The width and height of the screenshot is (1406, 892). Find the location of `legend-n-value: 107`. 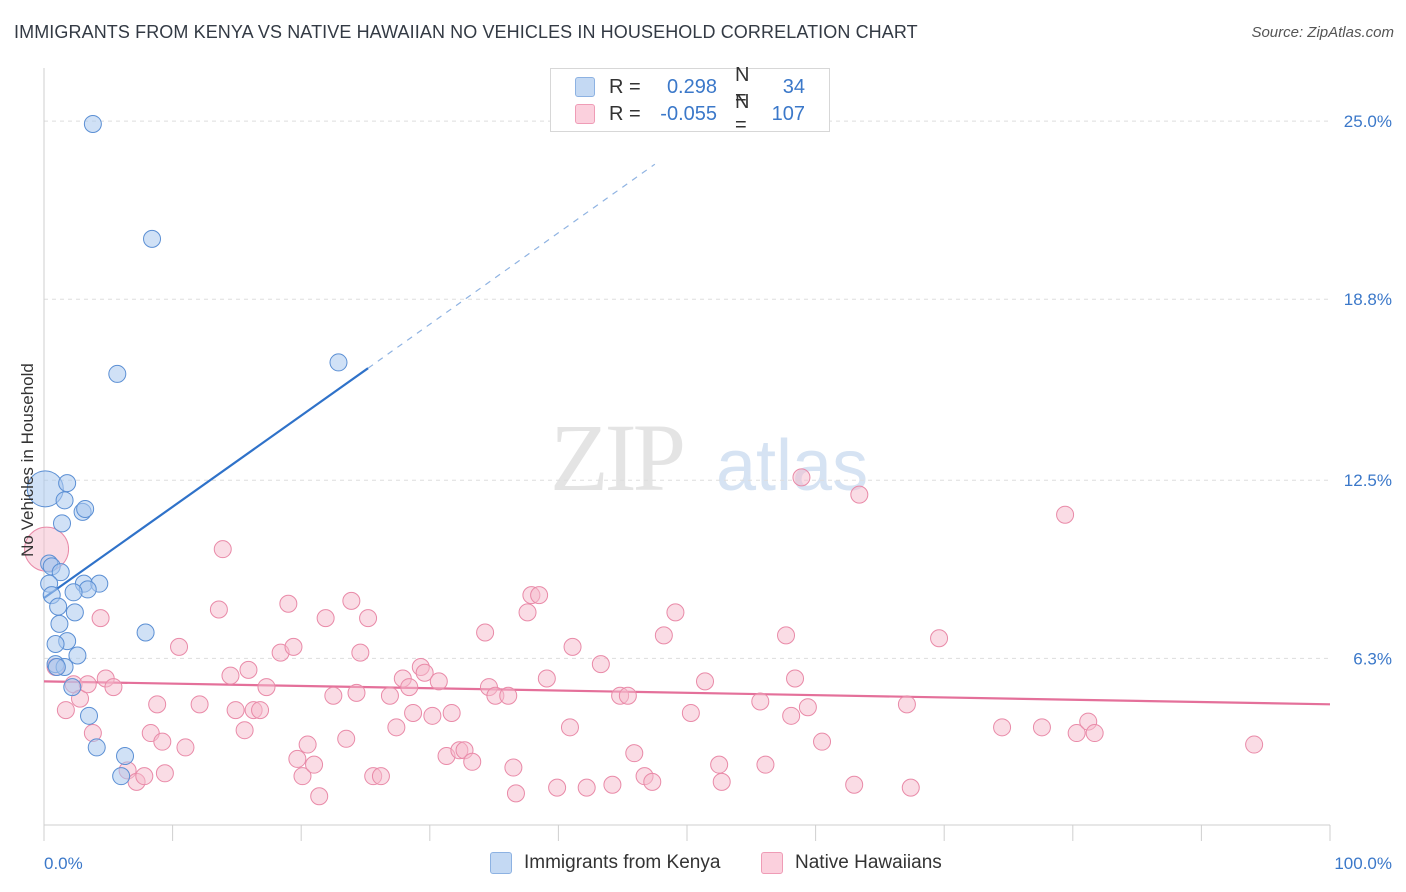

legend-n-value: 107 is located at coordinates (788, 113).